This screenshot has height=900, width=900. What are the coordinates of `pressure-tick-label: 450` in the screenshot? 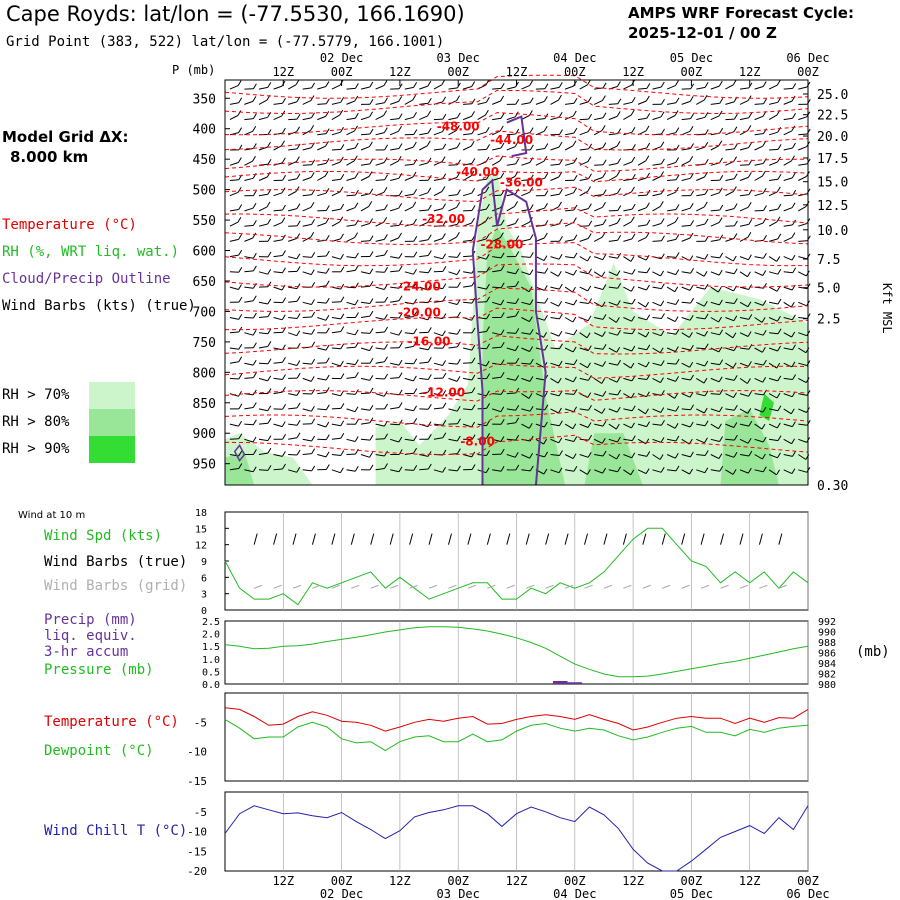 It's located at (204, 160).